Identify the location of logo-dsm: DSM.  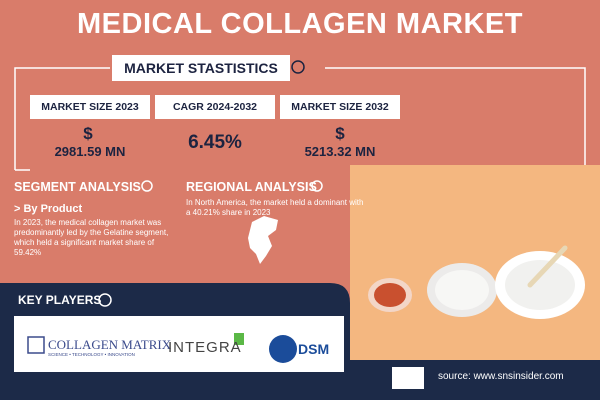
(314, 349).